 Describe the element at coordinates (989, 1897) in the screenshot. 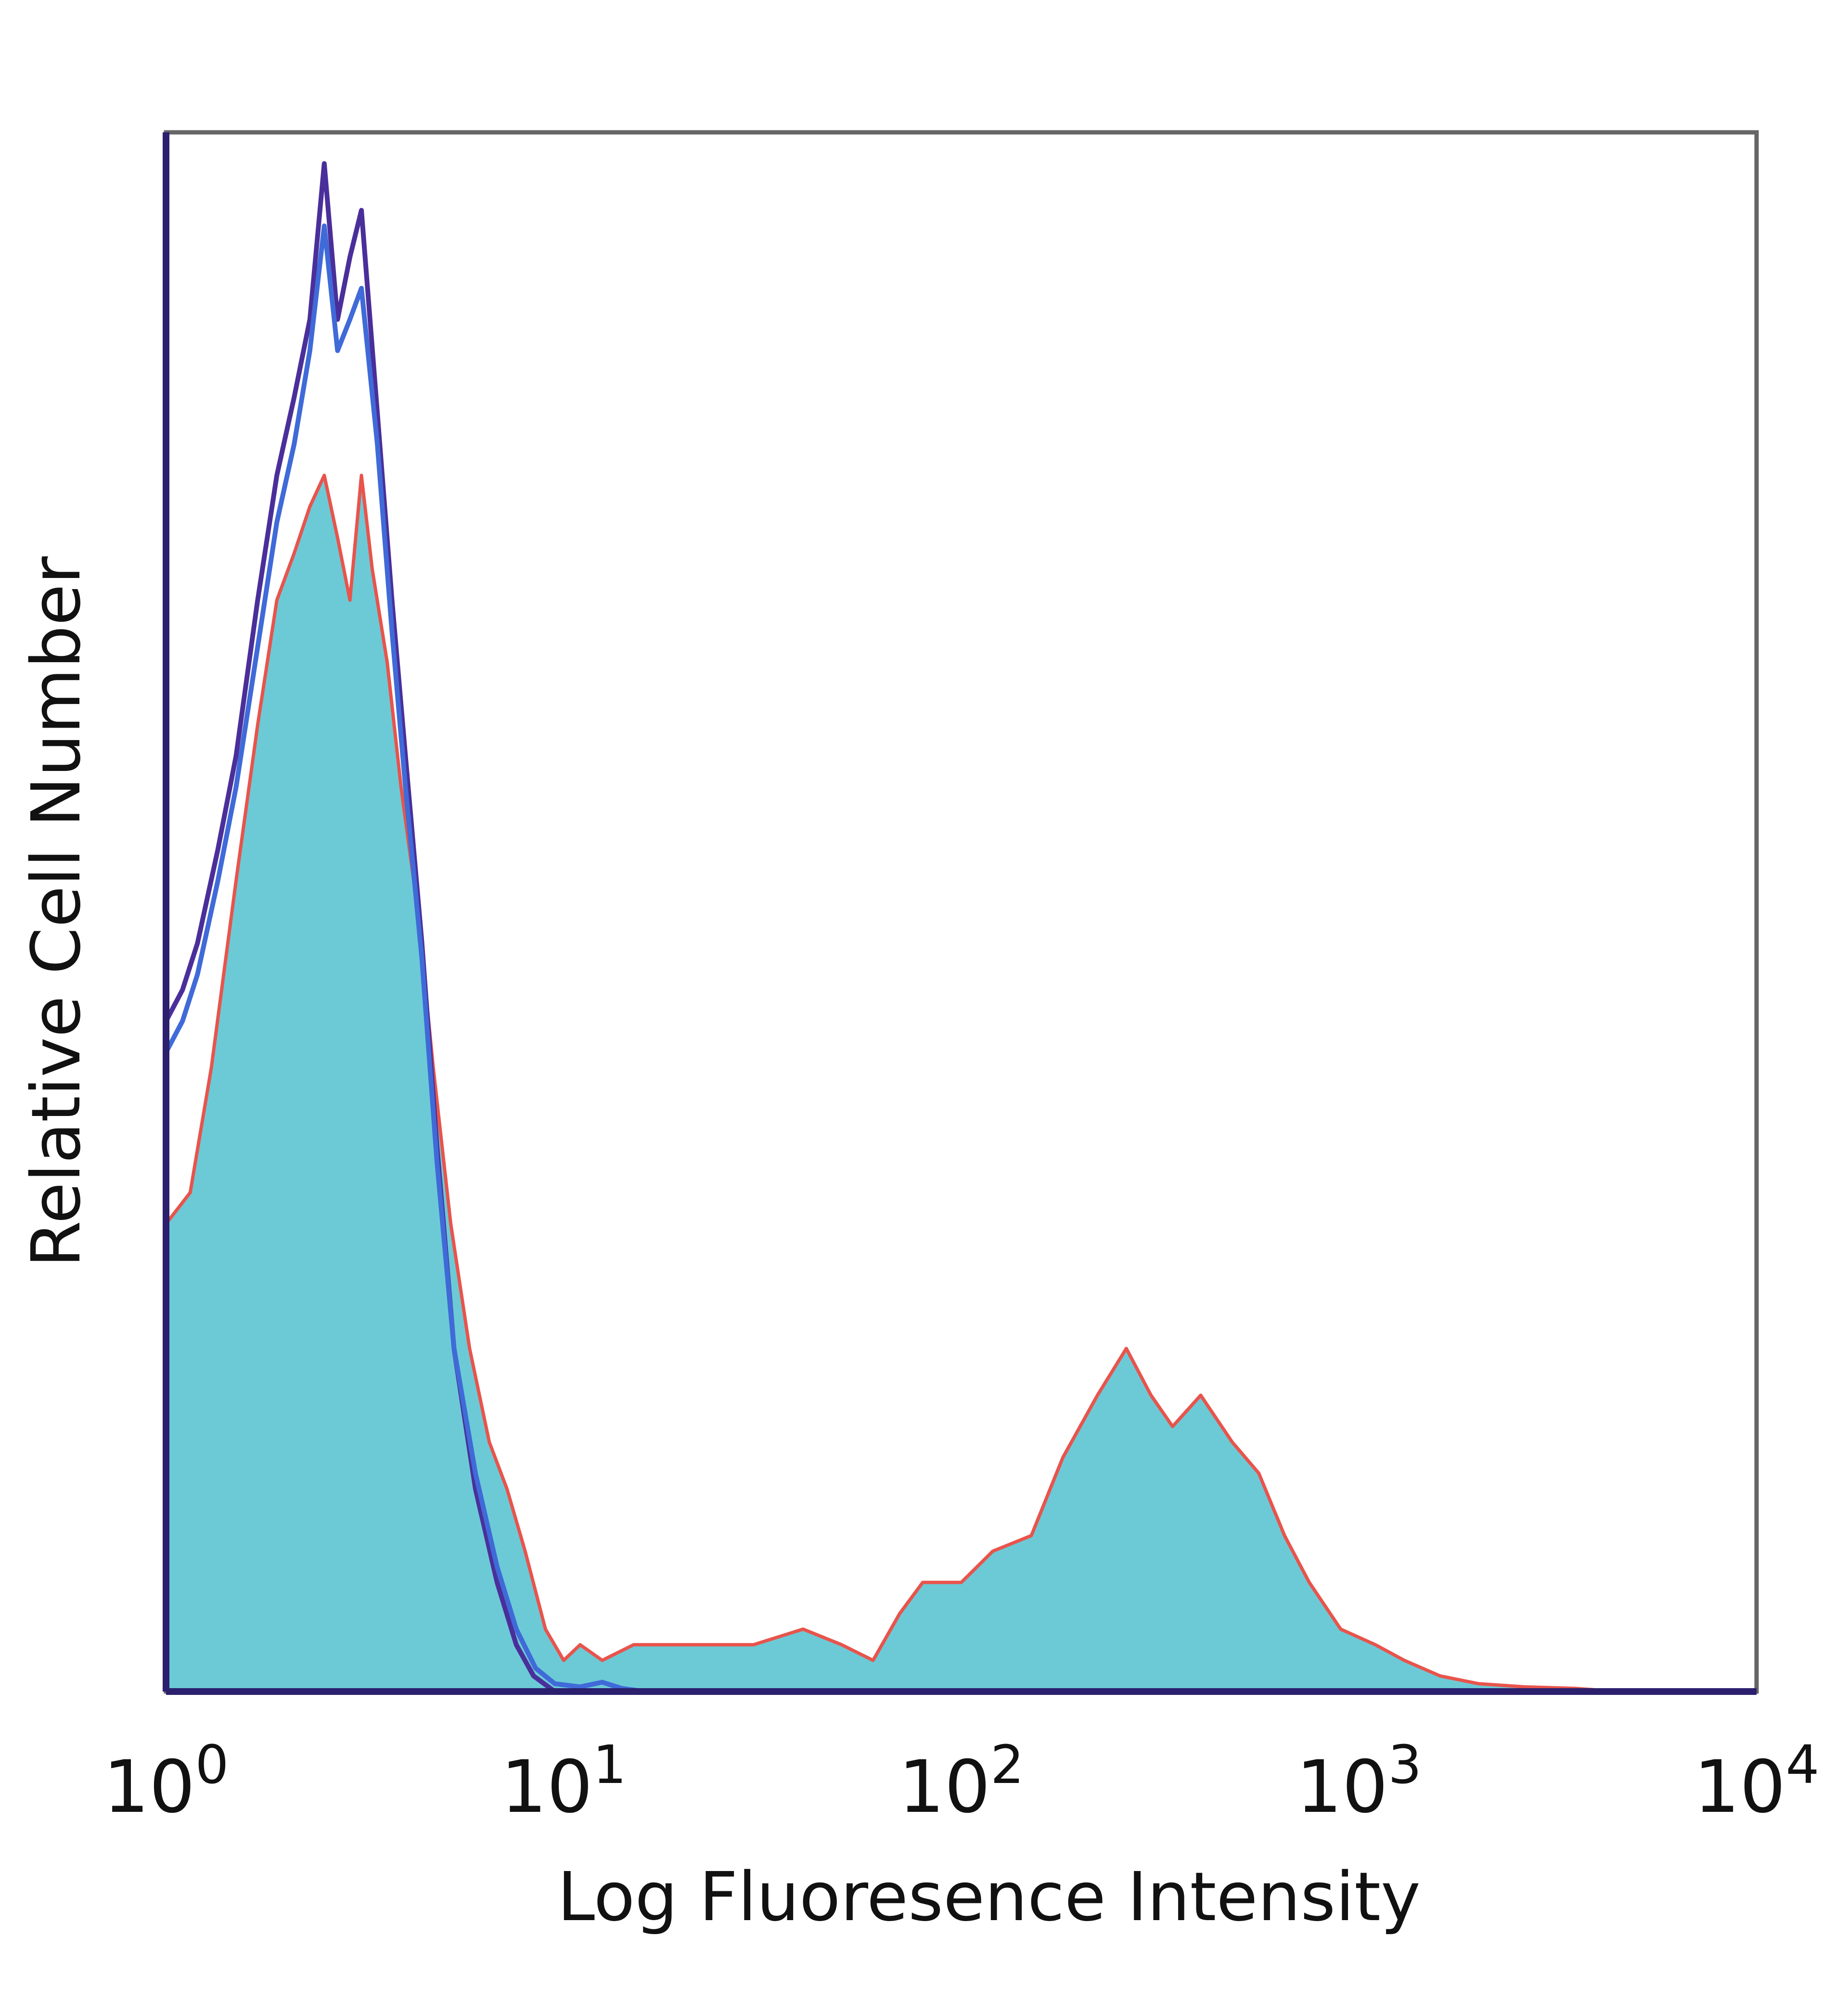

I see `x-axis-label: Log Fluoresence Intensity` at that location.